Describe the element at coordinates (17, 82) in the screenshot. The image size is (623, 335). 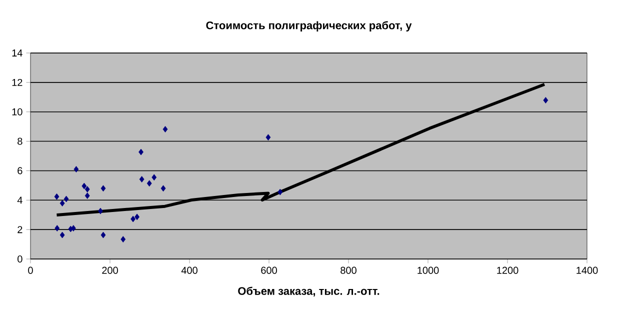
I see `y-tick-label: 12` at that location.